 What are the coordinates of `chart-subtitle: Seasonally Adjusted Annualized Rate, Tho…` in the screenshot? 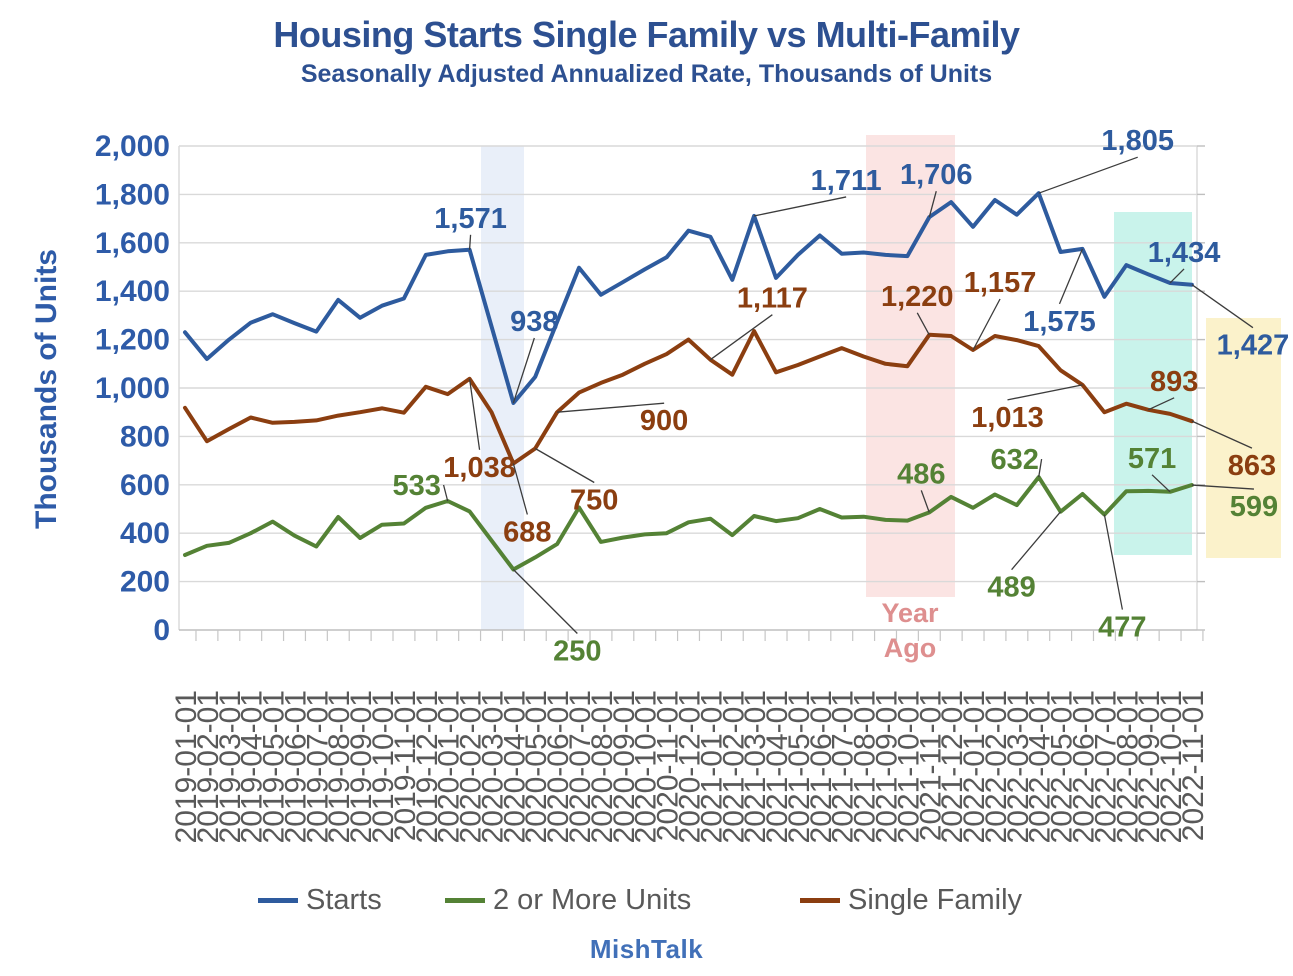 It's located at (646, 74).